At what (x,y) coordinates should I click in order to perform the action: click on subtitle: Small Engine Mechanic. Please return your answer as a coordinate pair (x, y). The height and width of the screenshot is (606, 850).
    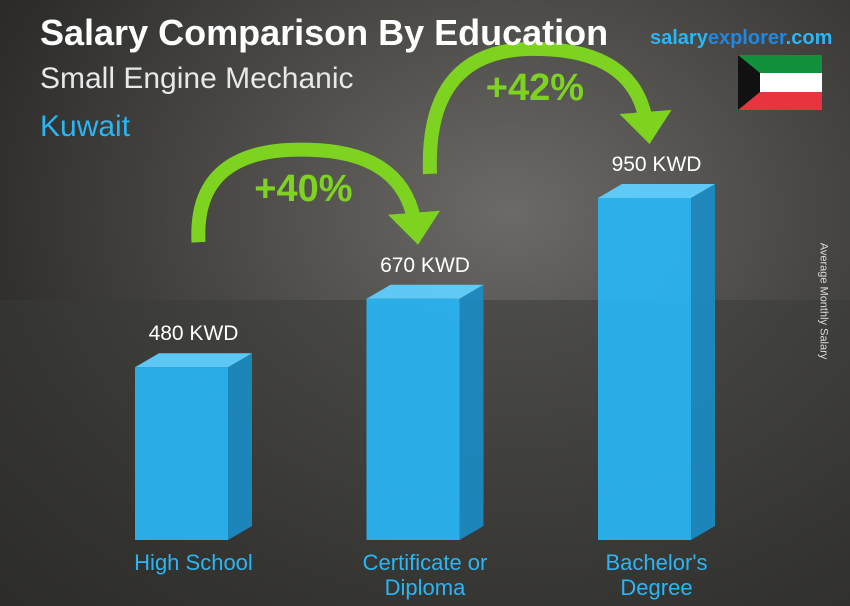
    Looking at the image, I should click on (197, 78).